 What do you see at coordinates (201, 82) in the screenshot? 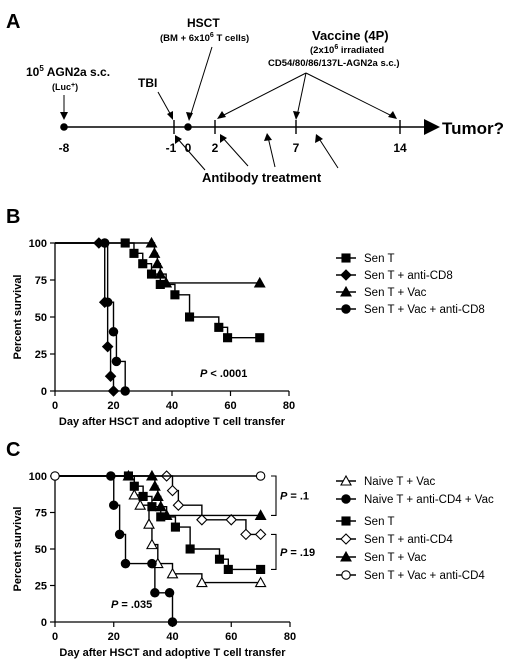
I see `arrow-hsct` at bounding box center [201, 82].